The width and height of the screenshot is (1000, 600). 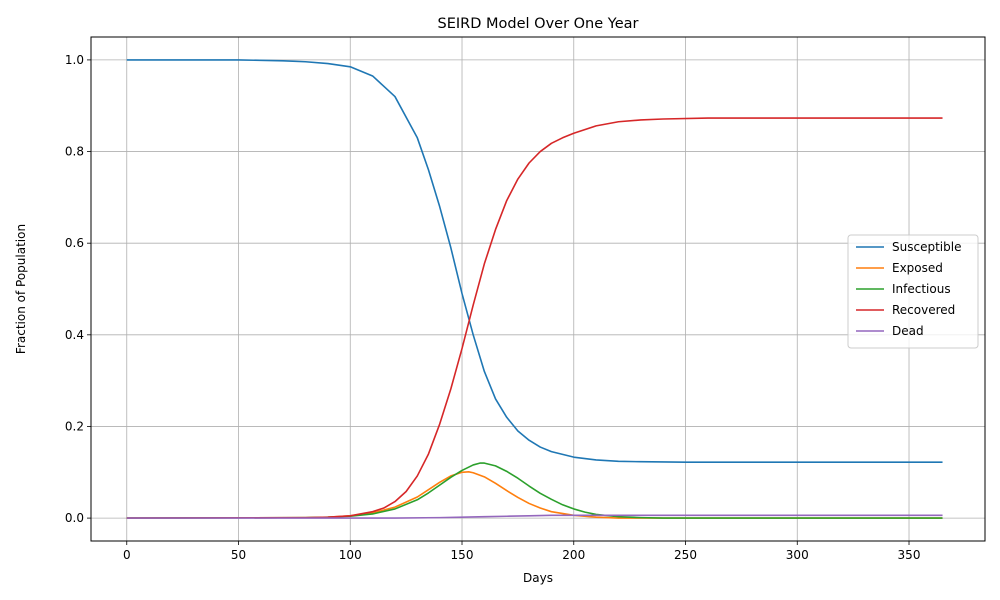 What do you see at coordinates (74, 60) in the screenshot?
I see `y-tick-label: 1.0` at bounding box center [74, 60].